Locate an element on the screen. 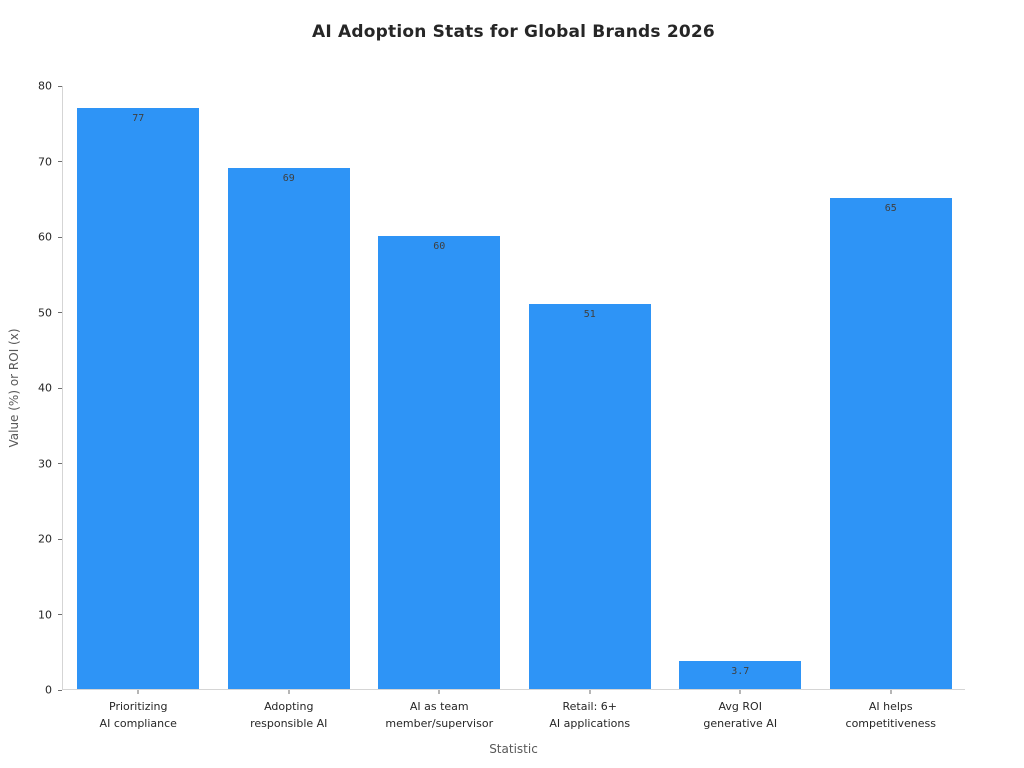 The height and width of the screenshot is (768, 1024). y-tick-label: 70 is located at coordinates (45, 161).